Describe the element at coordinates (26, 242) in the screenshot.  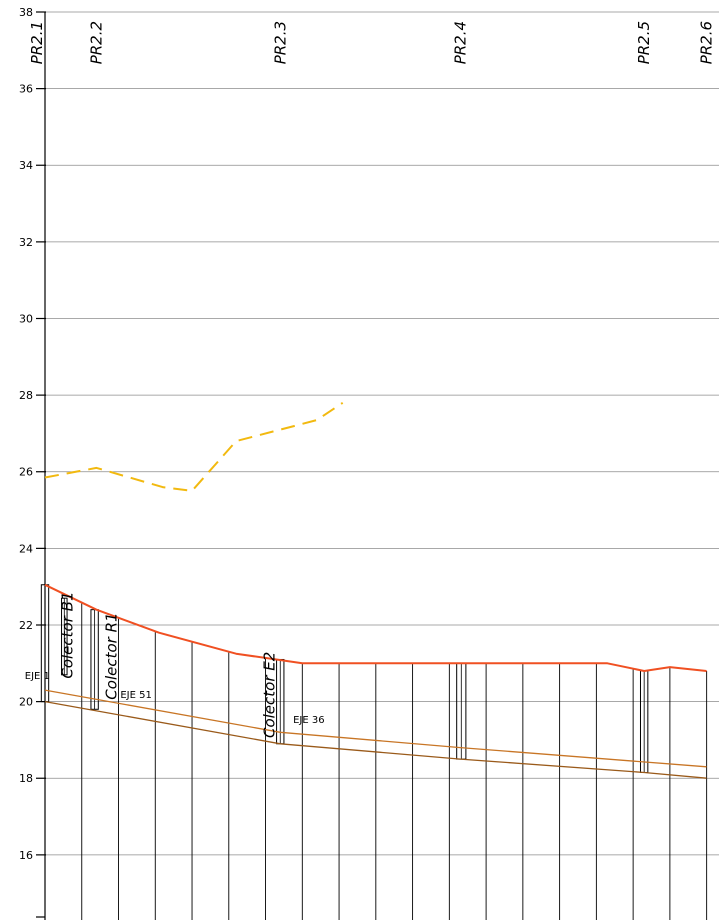
I see `y-tick-label: 32` at that location.